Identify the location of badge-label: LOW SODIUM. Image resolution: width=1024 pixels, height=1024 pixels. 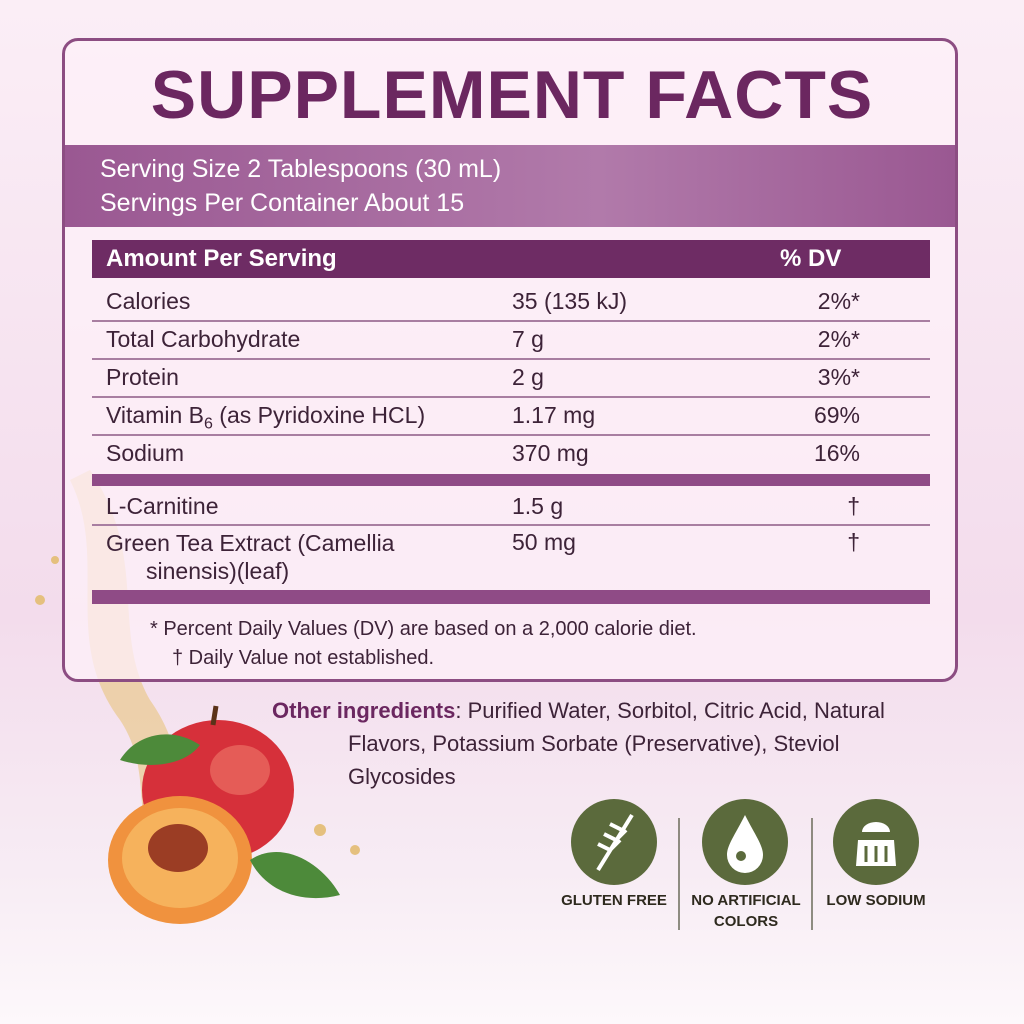
(876, 900).